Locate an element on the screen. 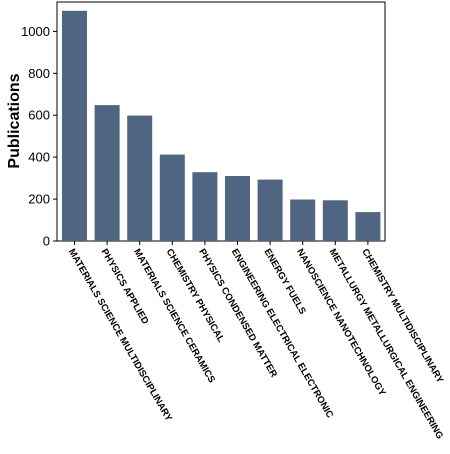  y-tick-label: 800 is located at coordinates (39, 73).